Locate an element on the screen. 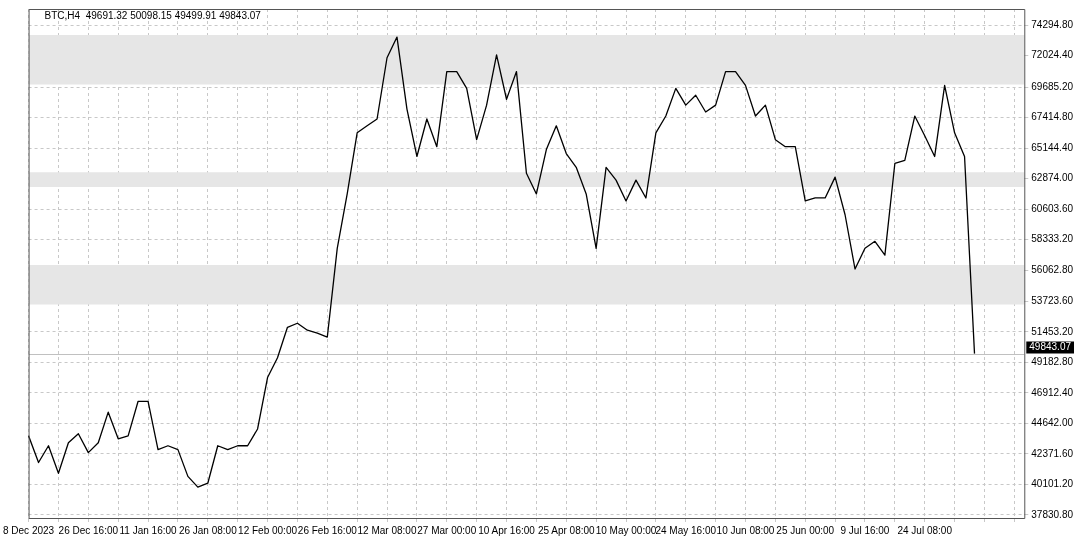 The image size is (1080, 540). x-tick-label: 8 Dec 2023 is located at coordinates (29, 530).